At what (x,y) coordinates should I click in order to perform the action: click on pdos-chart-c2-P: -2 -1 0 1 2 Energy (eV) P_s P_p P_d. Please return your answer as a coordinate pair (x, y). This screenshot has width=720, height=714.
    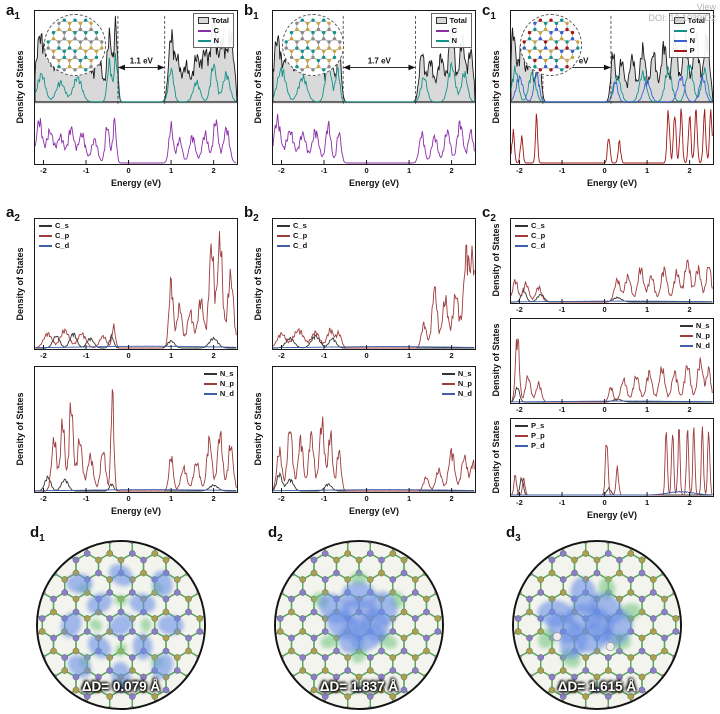
    Looking at the image, I should click on (612, 469).